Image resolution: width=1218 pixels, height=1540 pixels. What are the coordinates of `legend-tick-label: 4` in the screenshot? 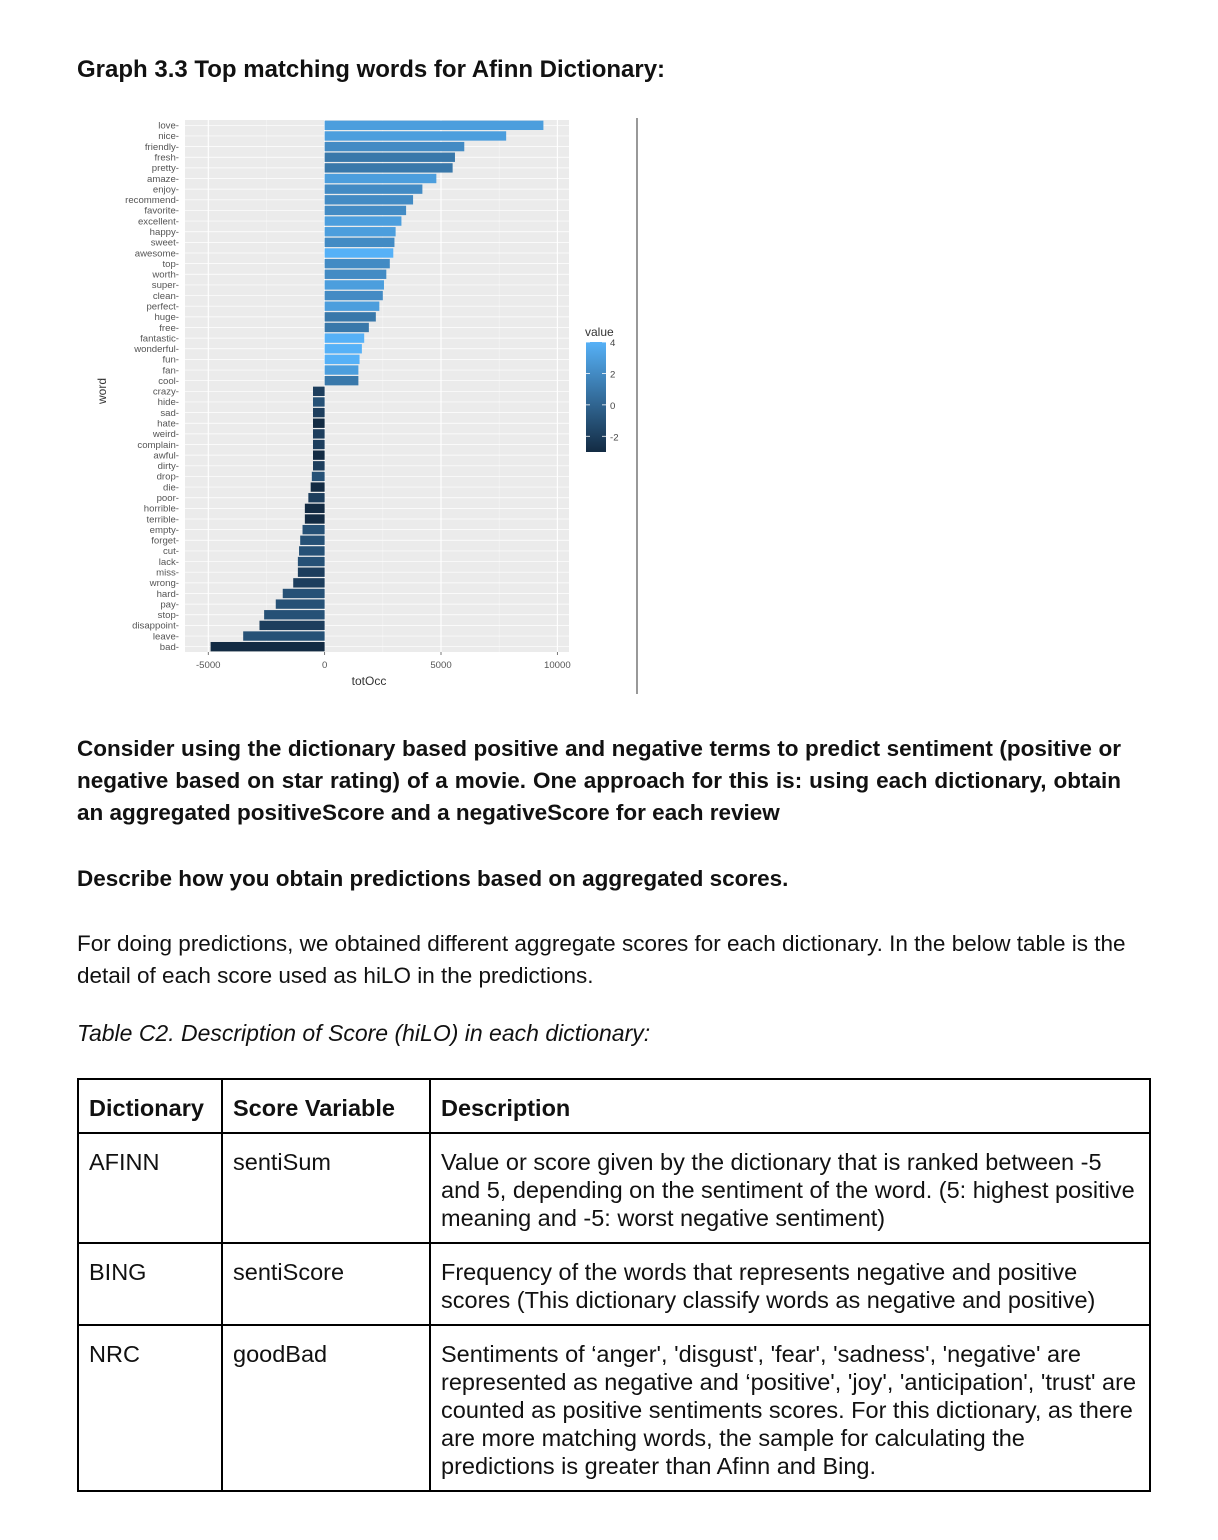 It's located at (613, 343).